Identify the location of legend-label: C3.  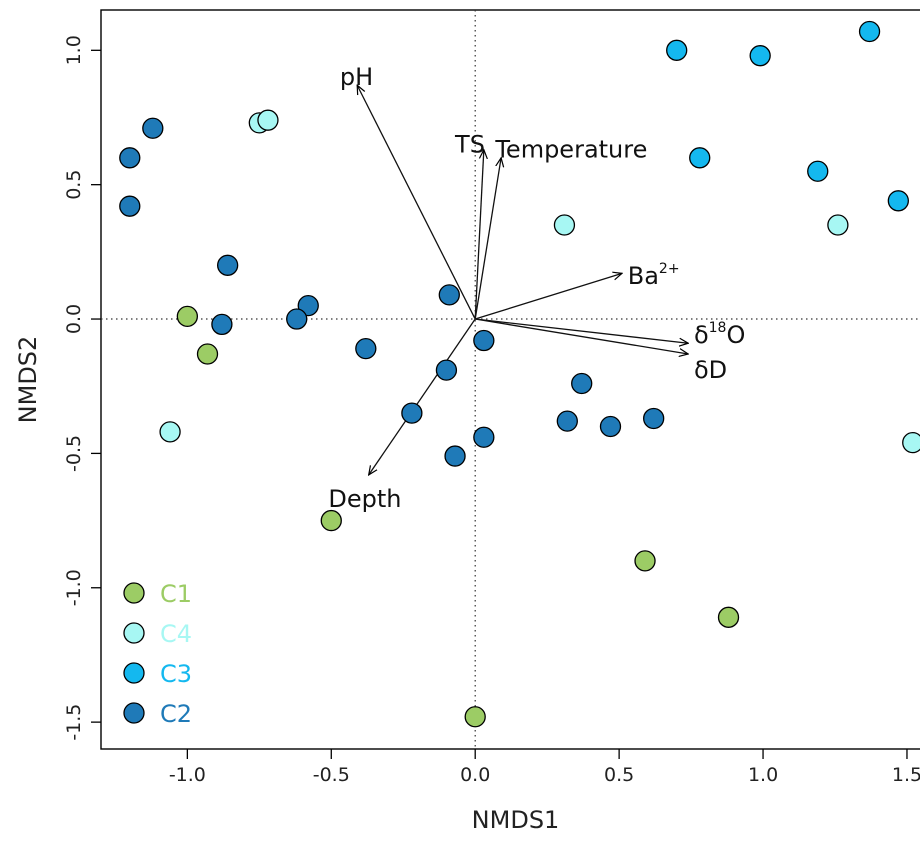
(176, 674).